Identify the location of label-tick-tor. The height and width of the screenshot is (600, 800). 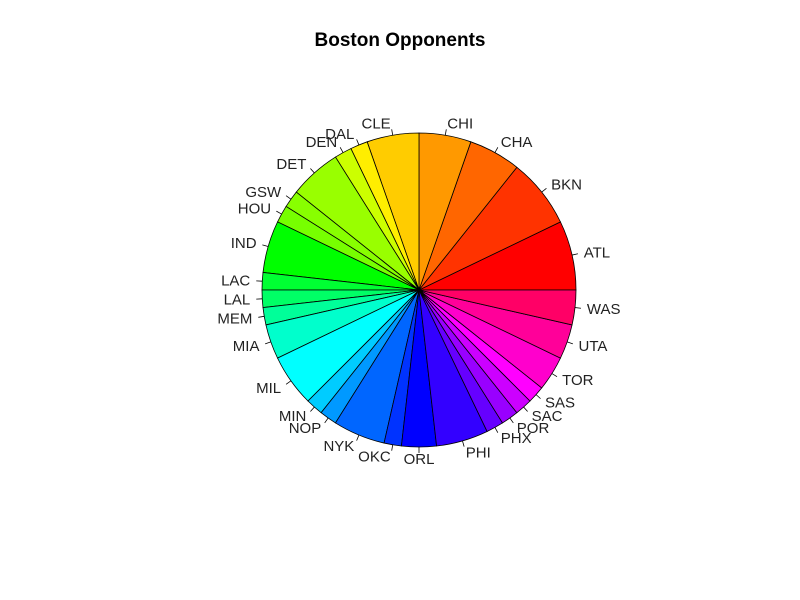
(554, 375).